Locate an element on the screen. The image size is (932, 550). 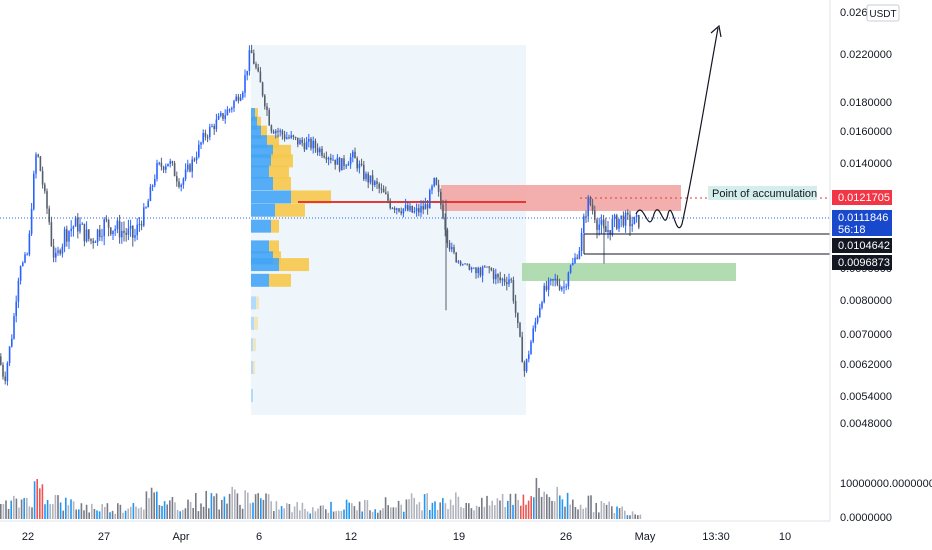
currency-badge is located at coordinates (883, 13).